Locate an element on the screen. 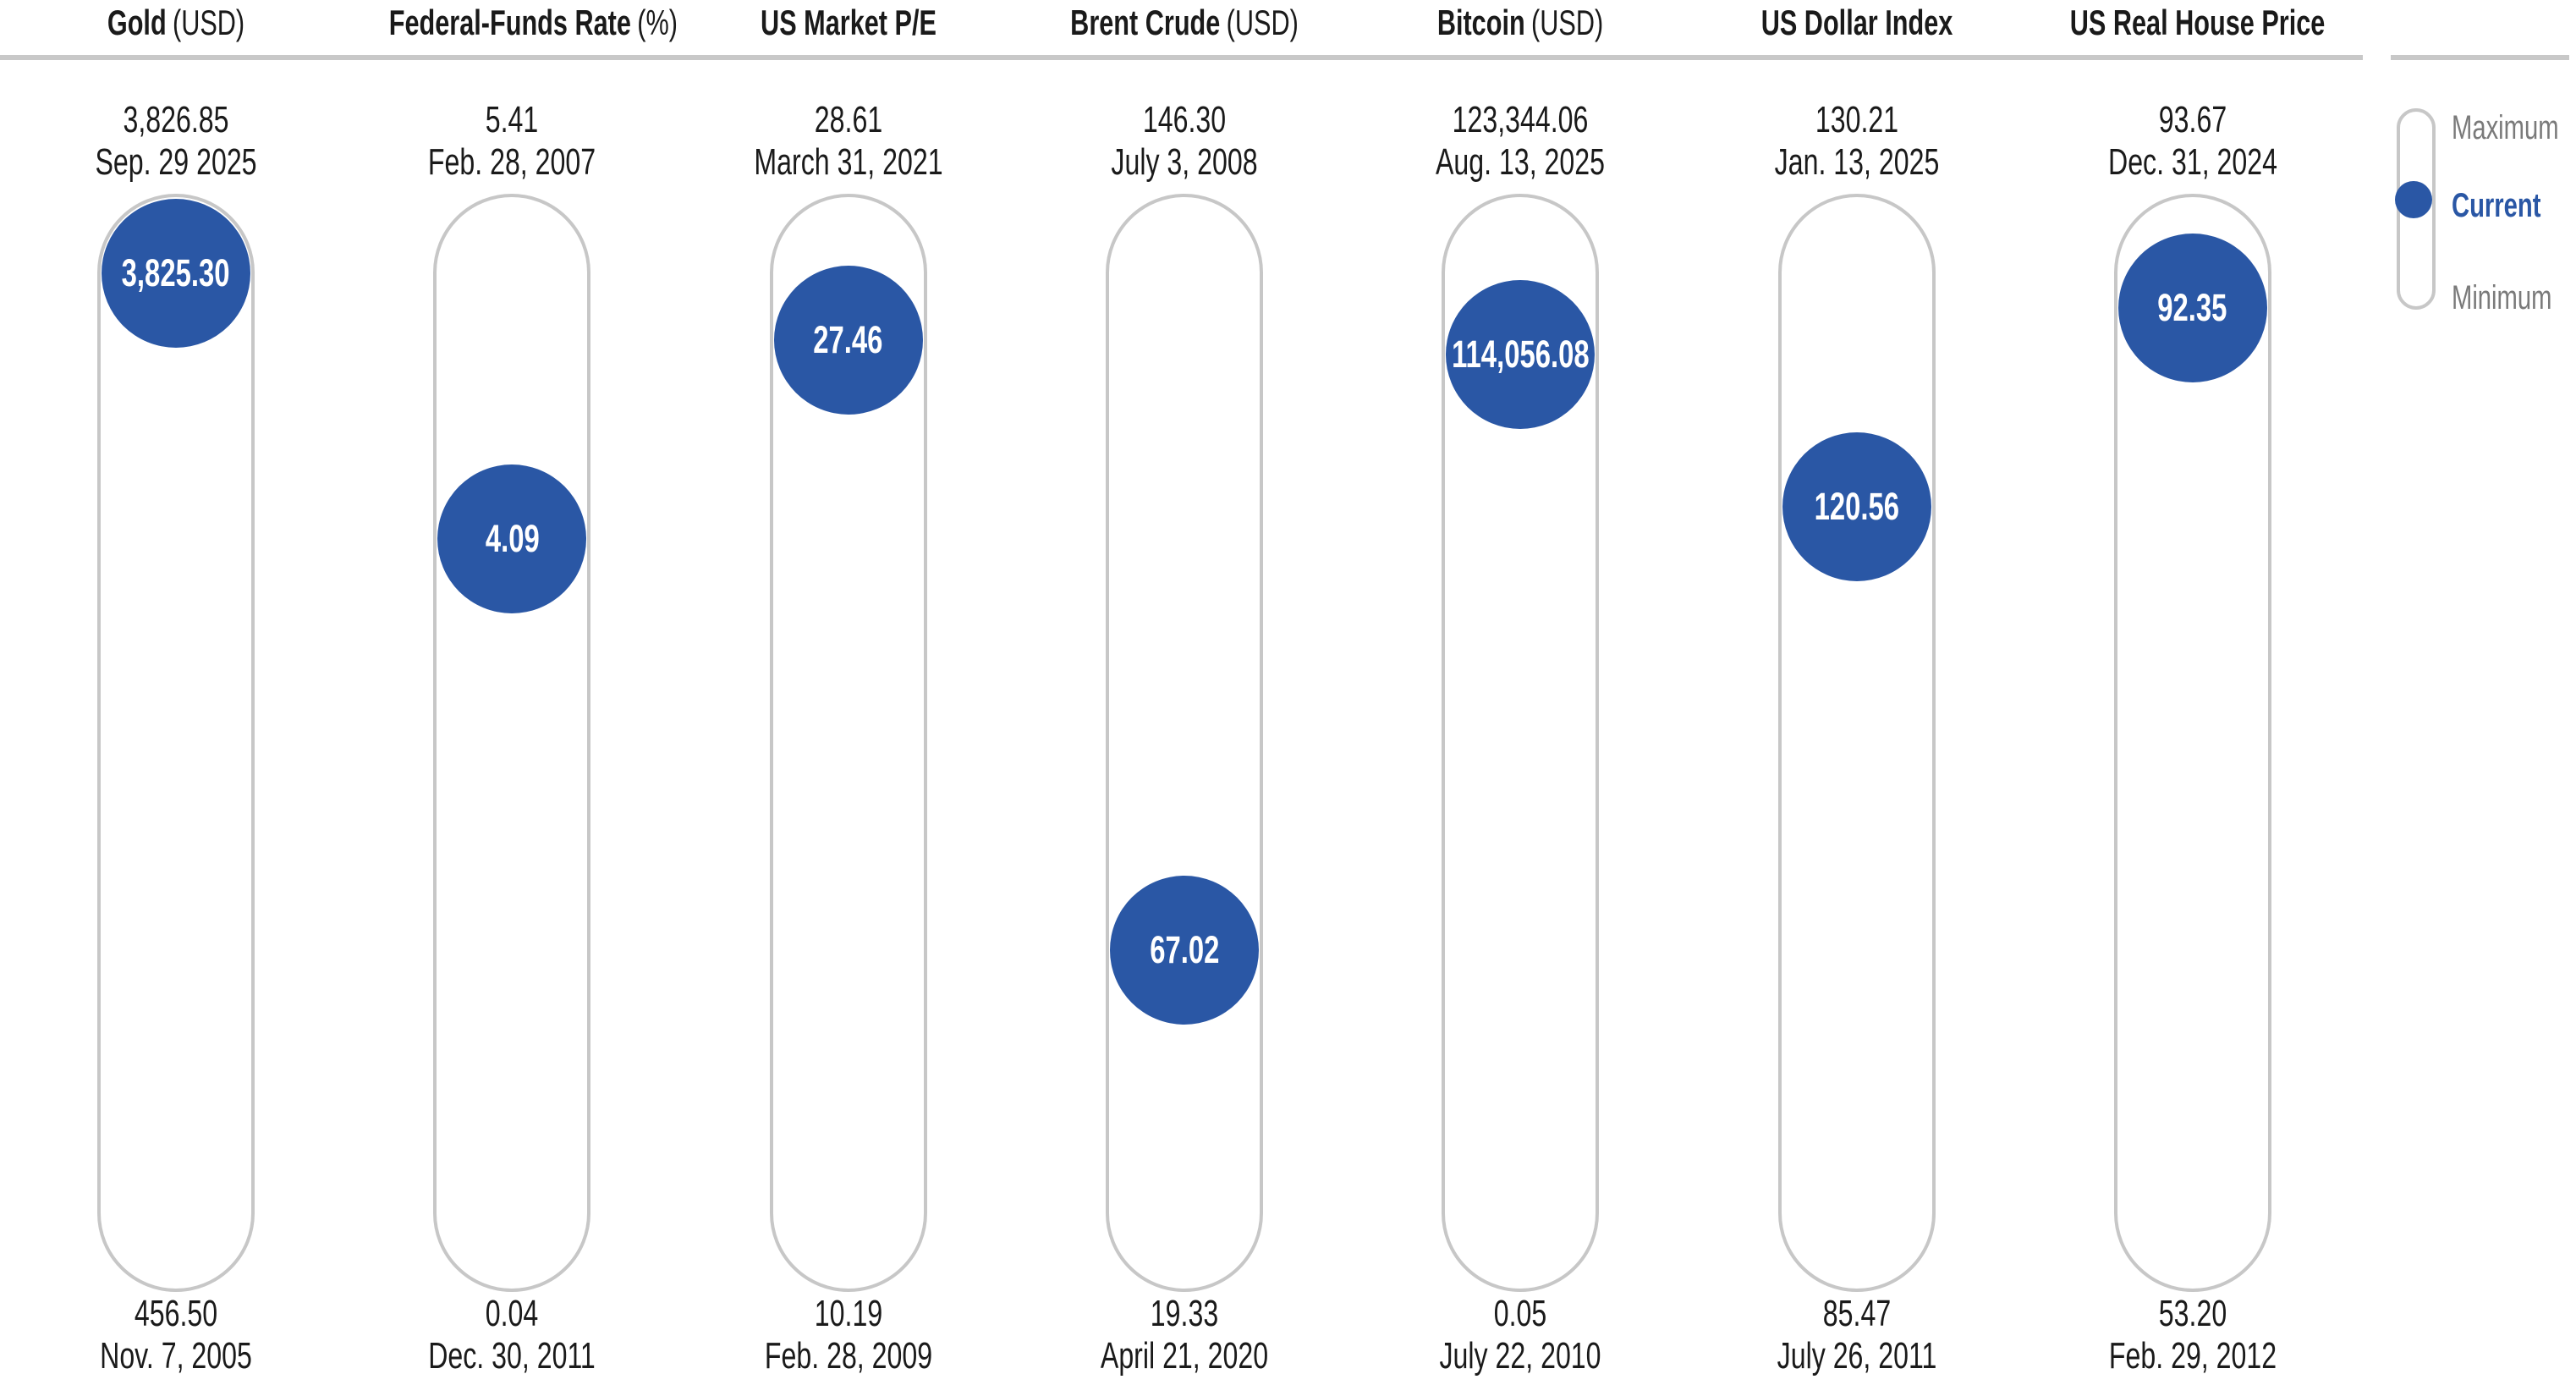 This screenshot has width=2576, height=1396. current-value-dot: 92.35 is located at coordinates (2192, 307).